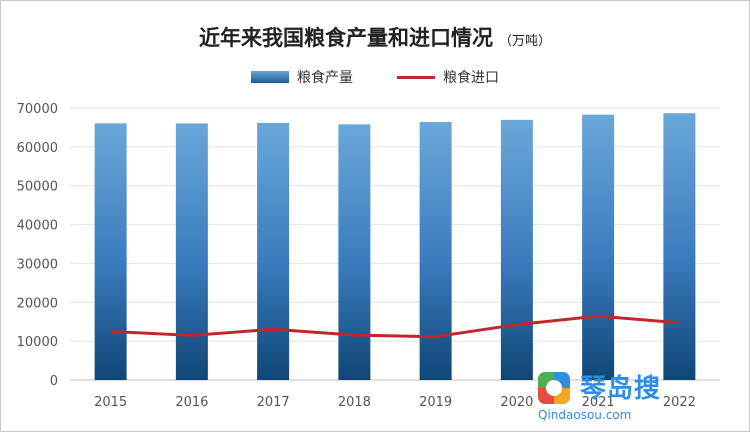 Image resolution: width=750 pixels, height=432 pixels. Describe the element at coordinates (354, 252) in the screenshot. I see `bar-production-2018` at that location.